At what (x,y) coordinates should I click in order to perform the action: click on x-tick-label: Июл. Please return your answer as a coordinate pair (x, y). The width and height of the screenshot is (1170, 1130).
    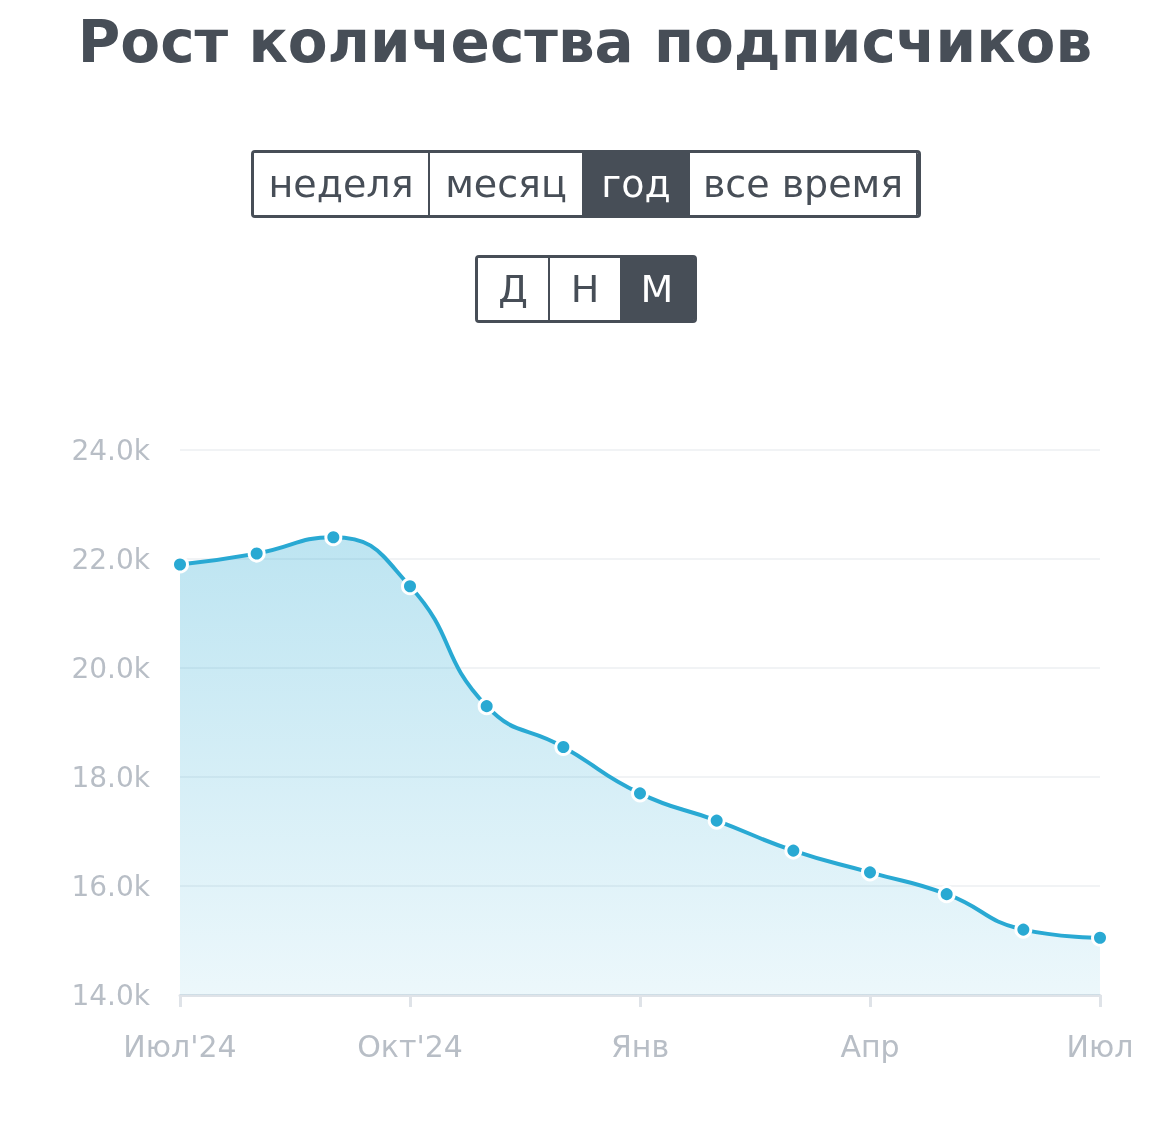
    Looking at the image, I should click on (1100, 1046).